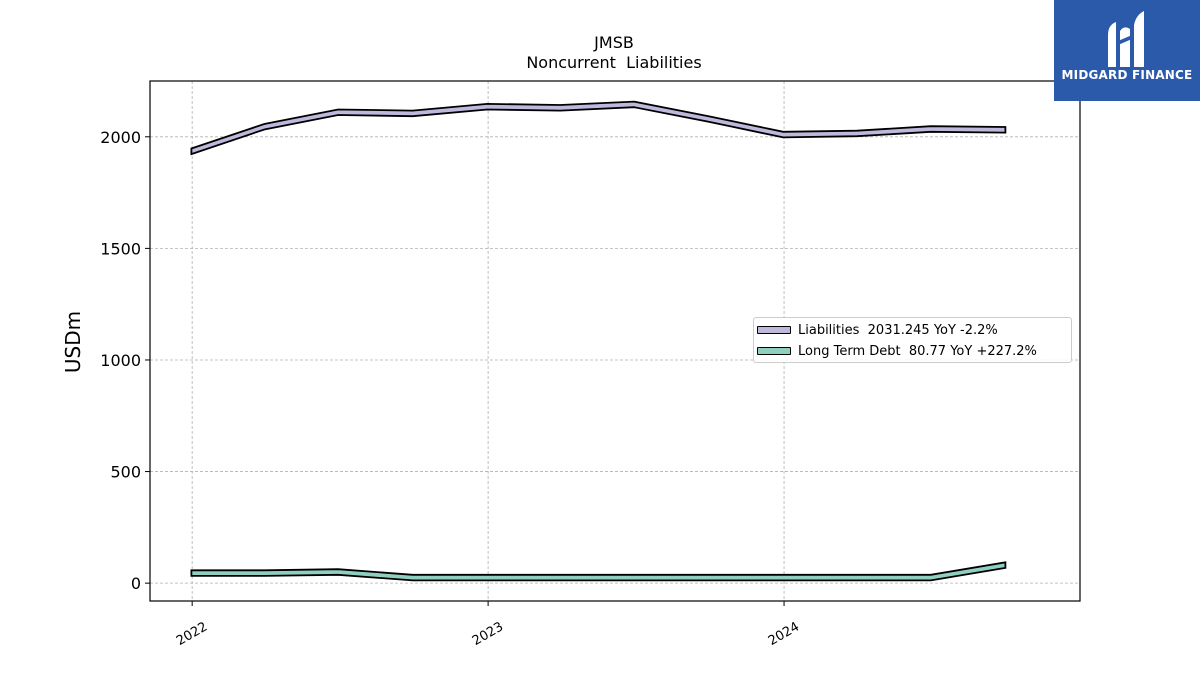 The image size is (1200, 675). Describe the element at coordinates (125, 472) in the screenshot. I see `y-tick-label: 500` at that location.